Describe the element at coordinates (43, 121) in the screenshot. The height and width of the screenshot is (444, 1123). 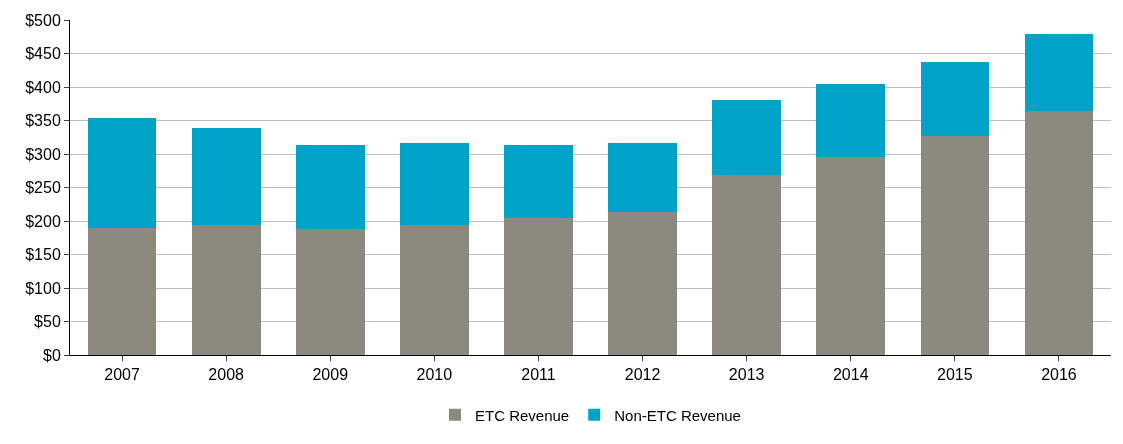
I see `y-tick-label: $350` at that location.